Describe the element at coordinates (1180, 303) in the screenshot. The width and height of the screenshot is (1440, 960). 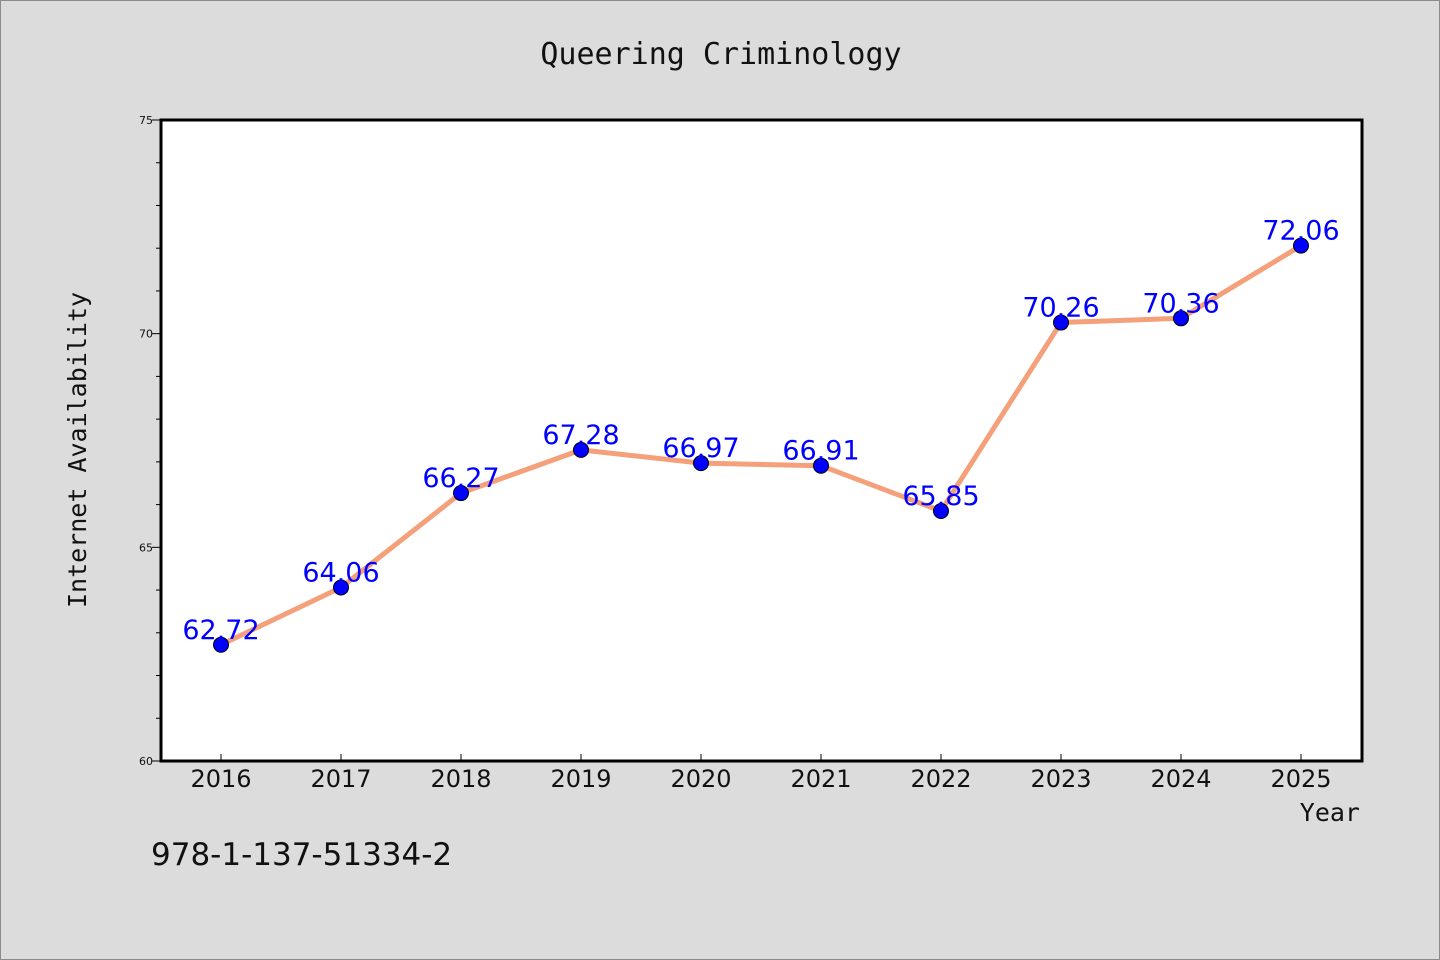
I see `data-label: 70.36` at that location.